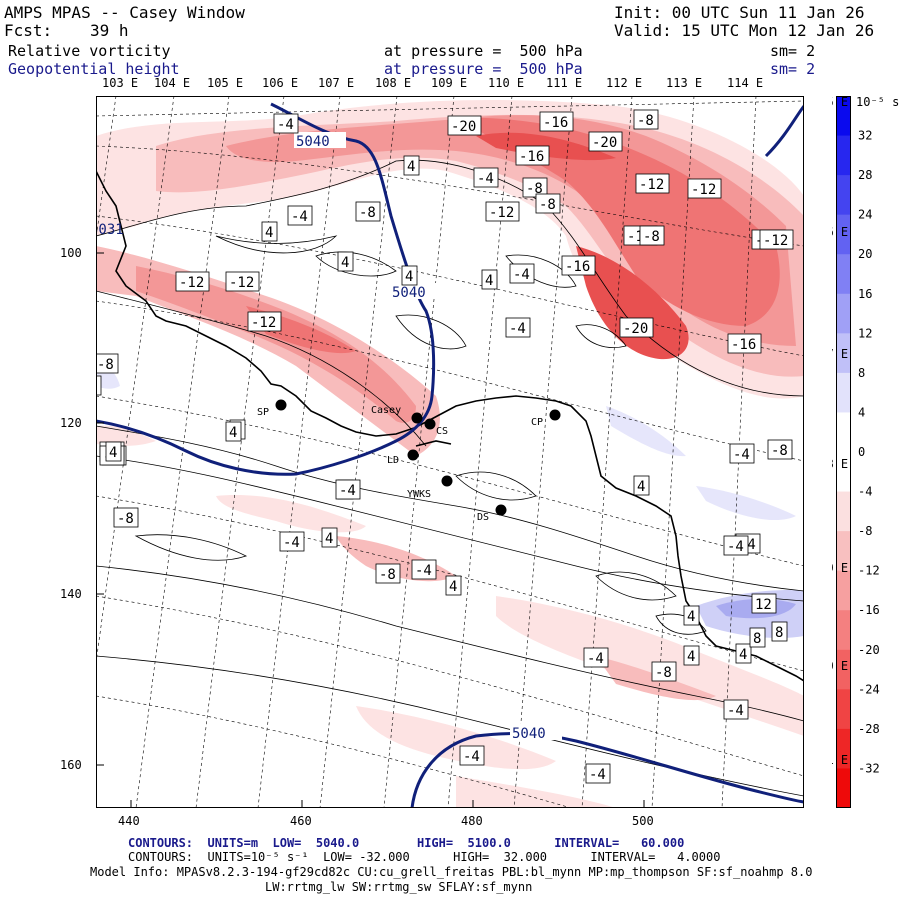 The height and width of the screenshot is (900, 900). What do you see at coordinates (442, 431) in the screenshot?
I see `station-label: CS` at bounding box center [442, 431].